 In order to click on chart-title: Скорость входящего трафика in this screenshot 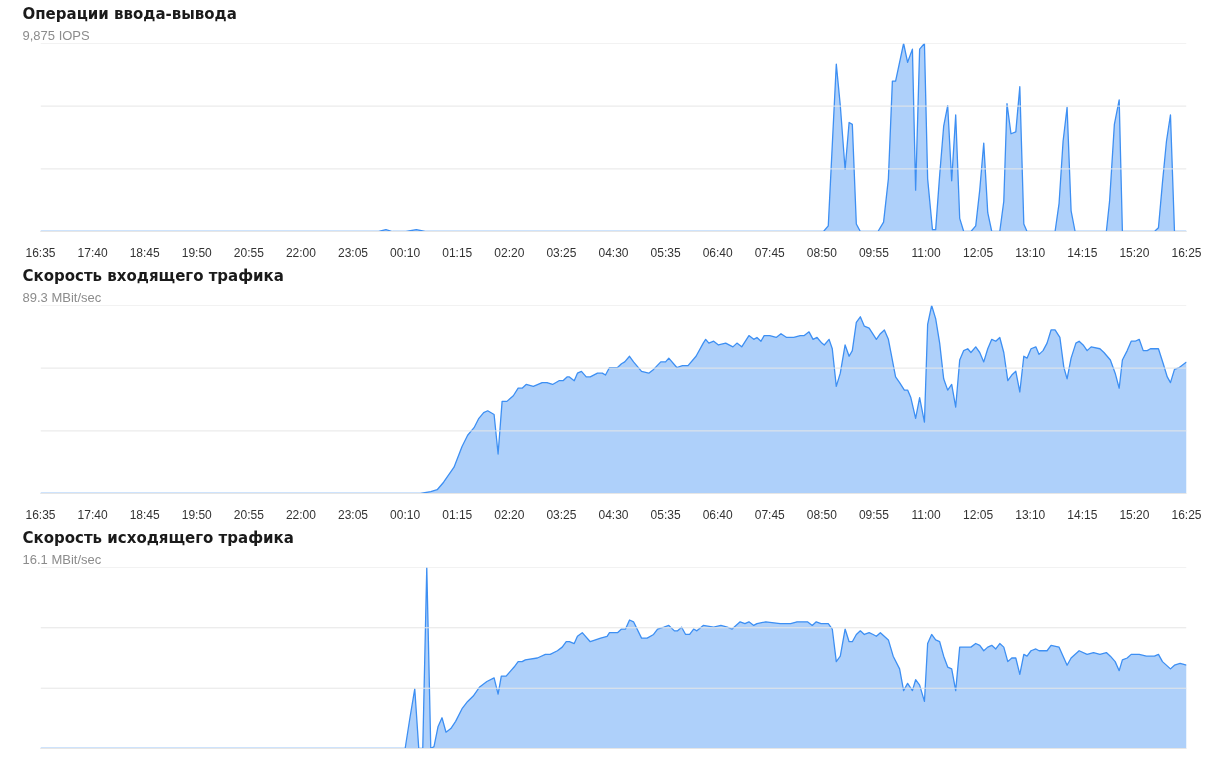, I will do `click(153, 275)`.